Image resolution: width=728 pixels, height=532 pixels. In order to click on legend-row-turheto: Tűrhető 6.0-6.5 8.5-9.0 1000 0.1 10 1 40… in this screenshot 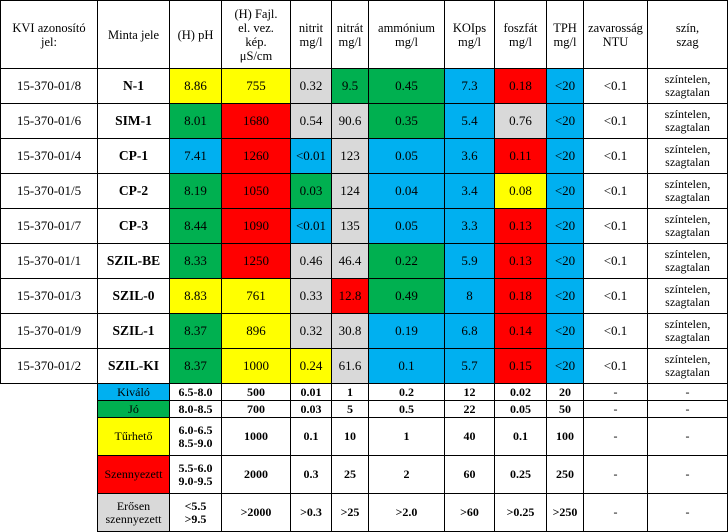, I will do `click(364, 436)`.